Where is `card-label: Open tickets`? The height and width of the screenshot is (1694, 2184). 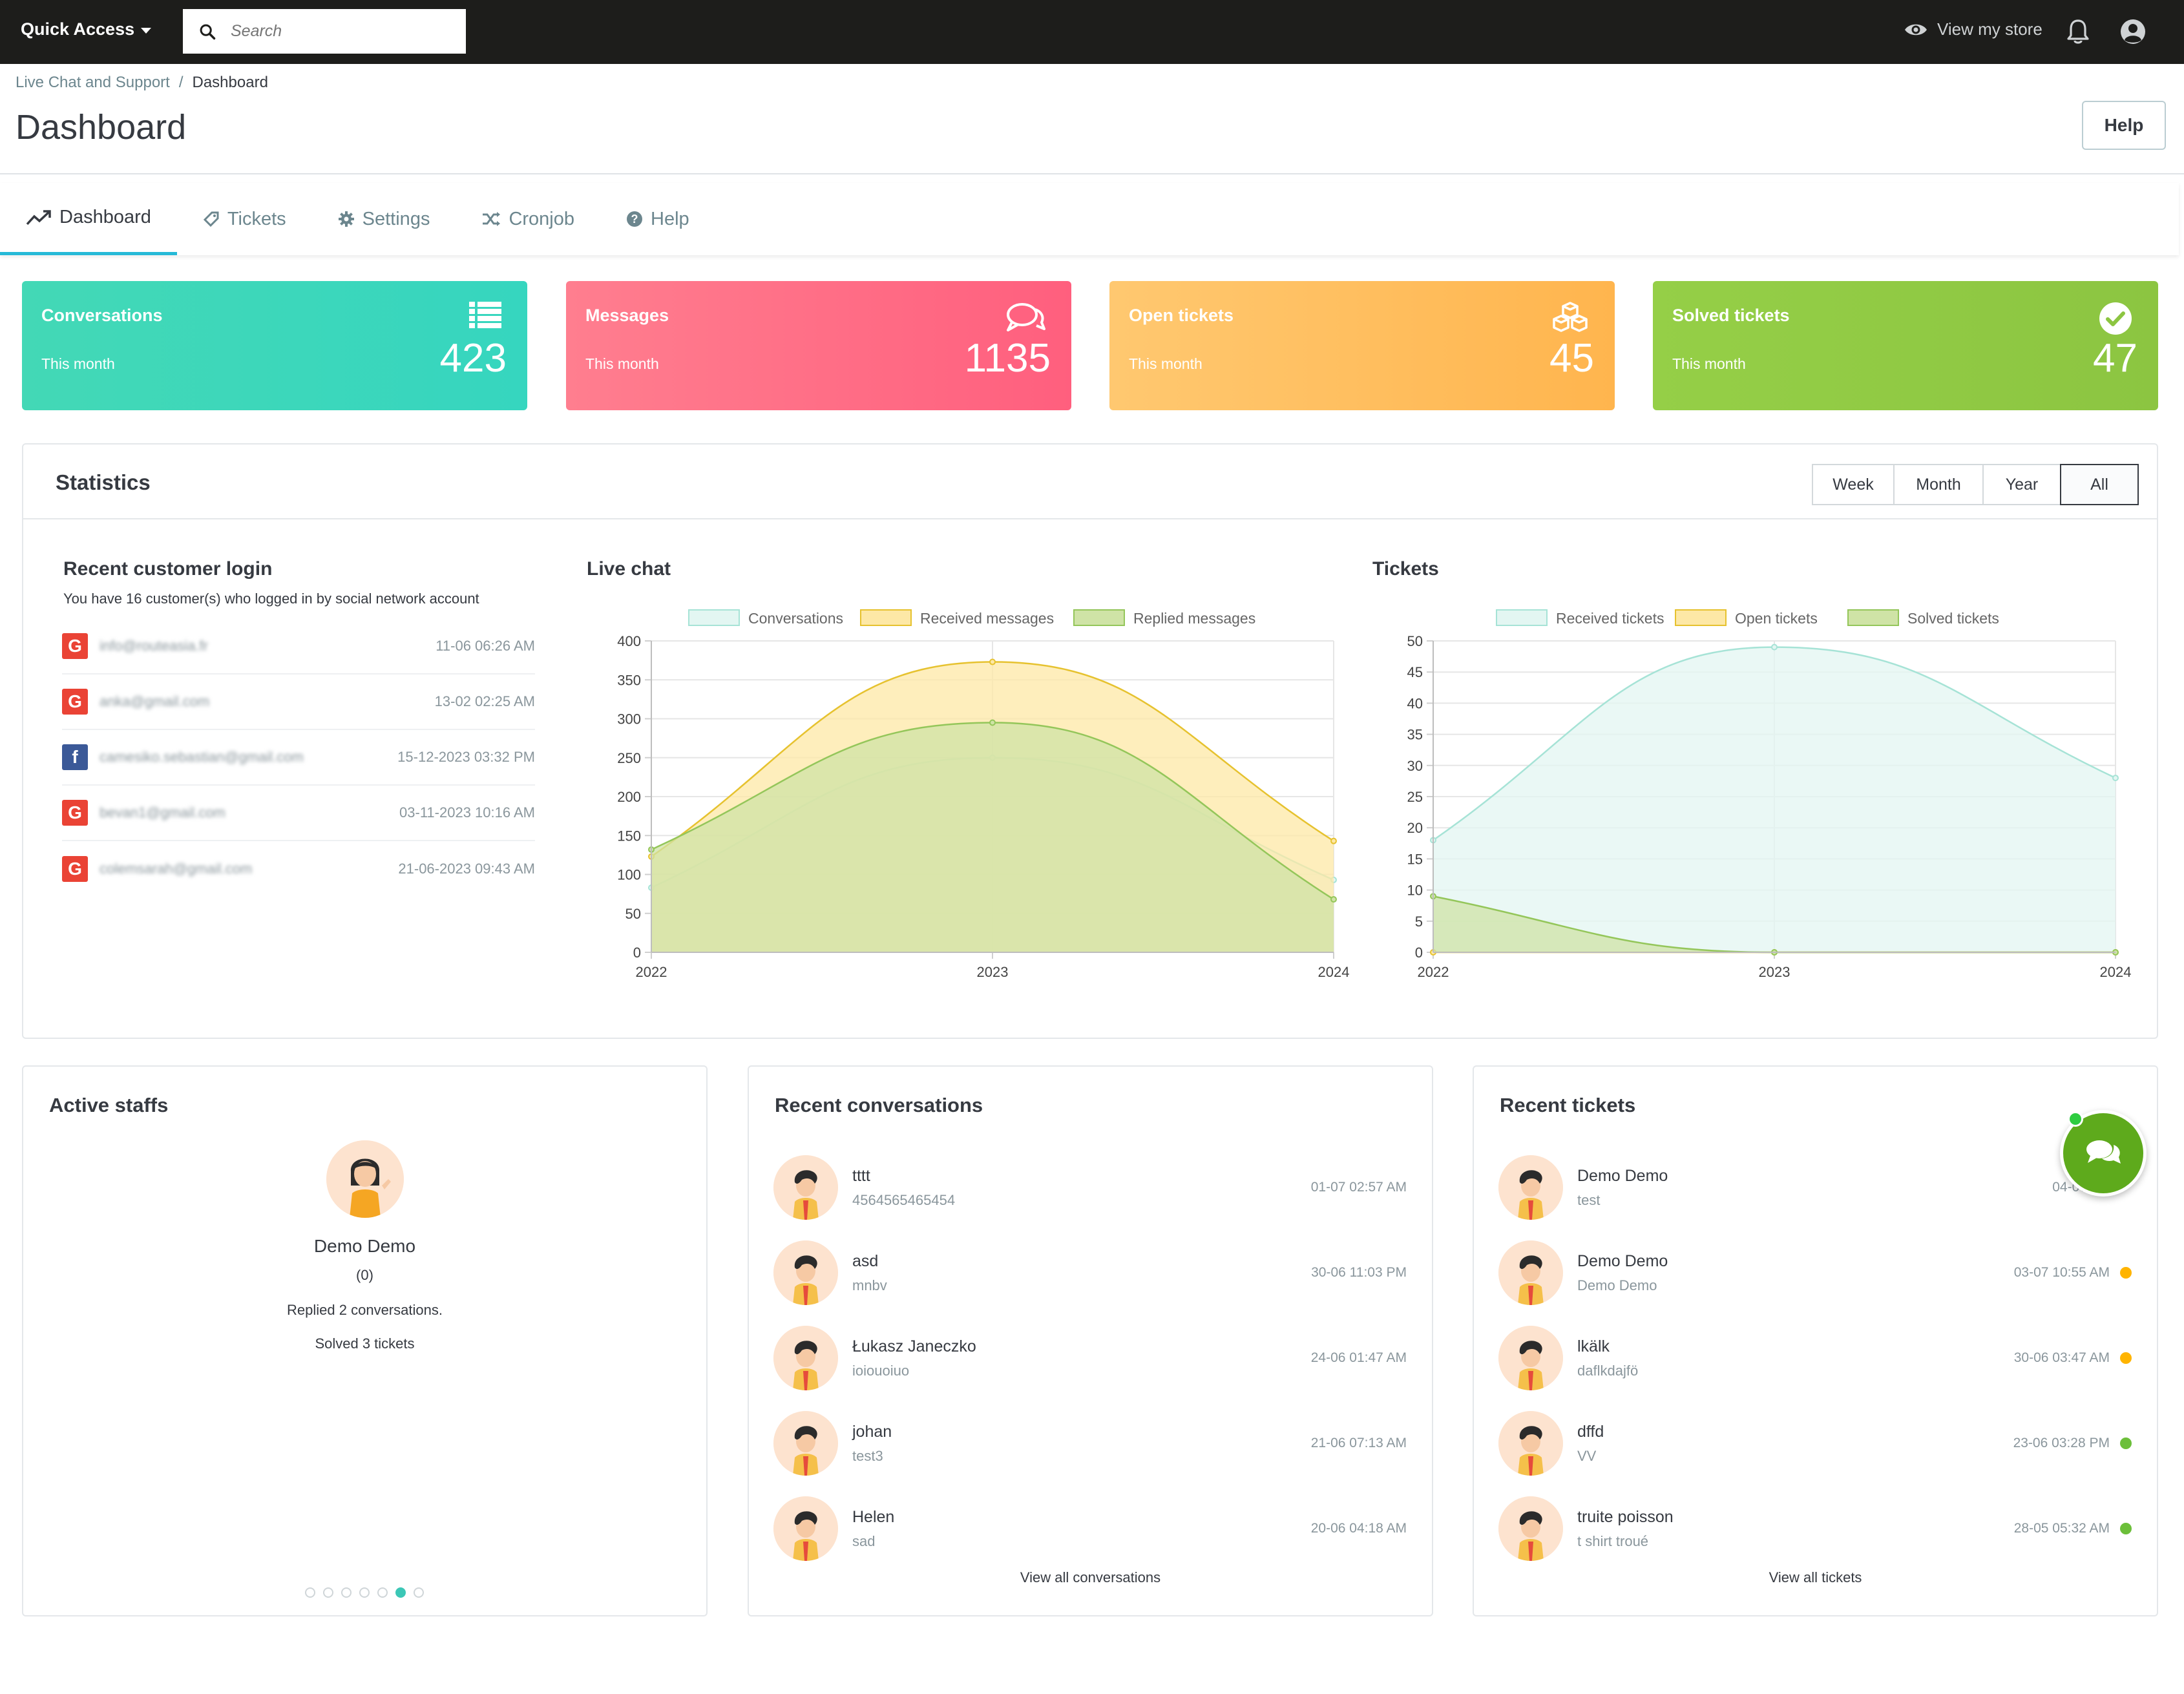 card-label: Open tickets is located at coordinates (1181, 315).